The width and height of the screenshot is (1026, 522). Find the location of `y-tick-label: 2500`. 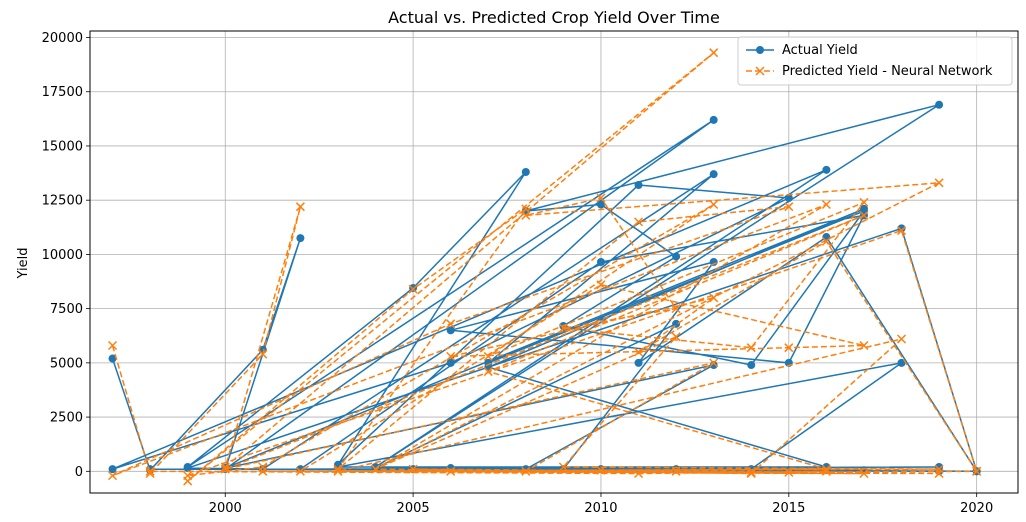

y-tick-label: 2500 is located at coordinates (66, 418).